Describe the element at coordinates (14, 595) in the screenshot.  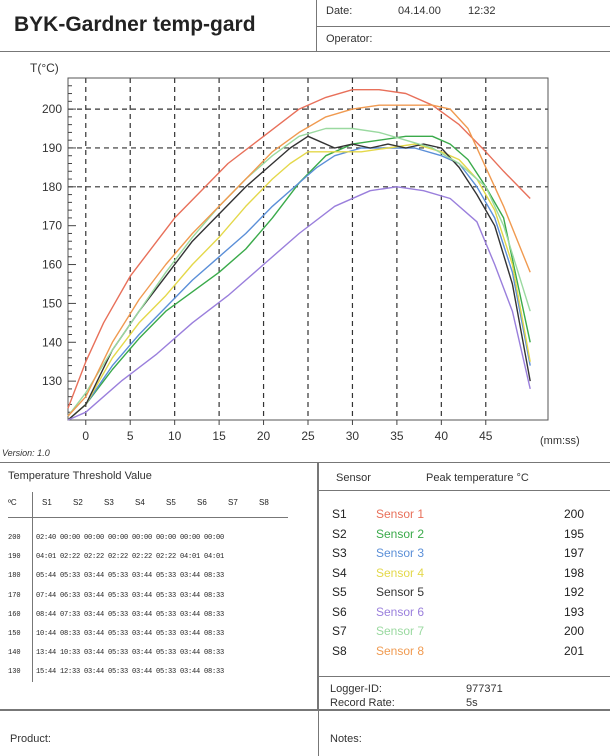
I see `threshold-row-temp: 170` at that location.